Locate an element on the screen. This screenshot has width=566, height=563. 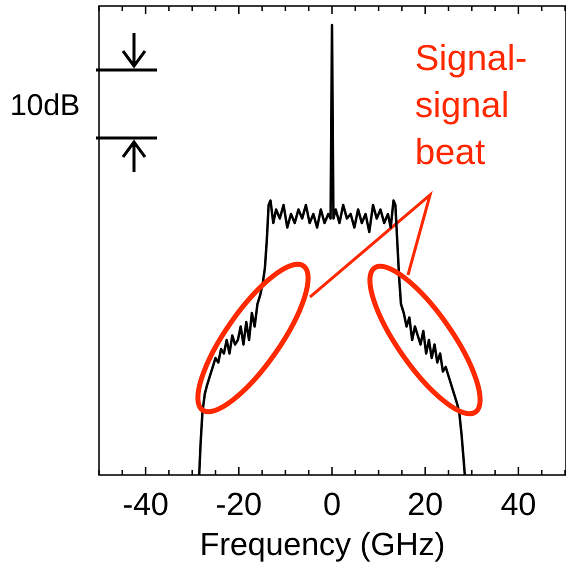
text: 10dB is located at coordinates (45, 105).